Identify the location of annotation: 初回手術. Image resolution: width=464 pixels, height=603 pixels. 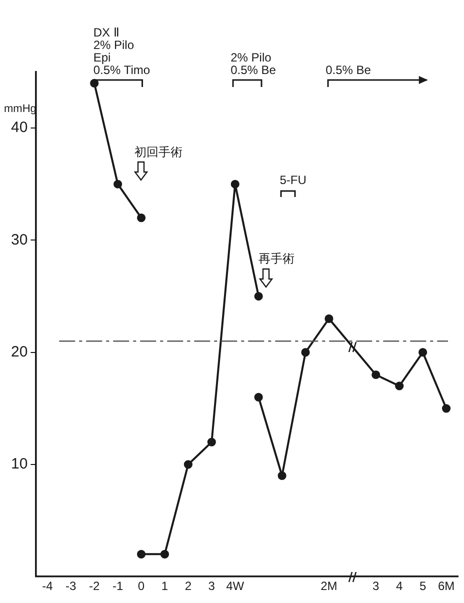
(158, 152).